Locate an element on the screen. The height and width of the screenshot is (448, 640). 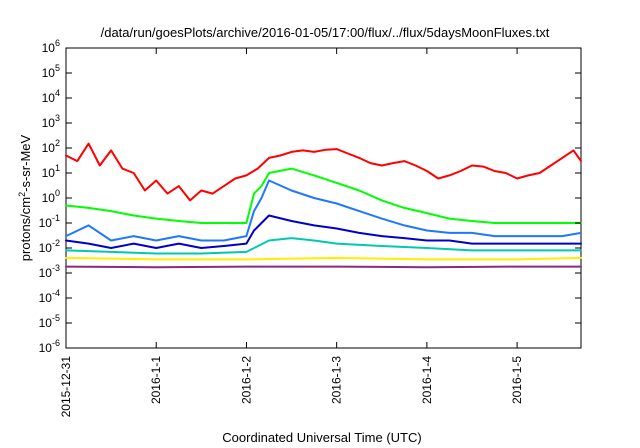
y-tick-exponent: 0 is located at coordinates (57, 193).